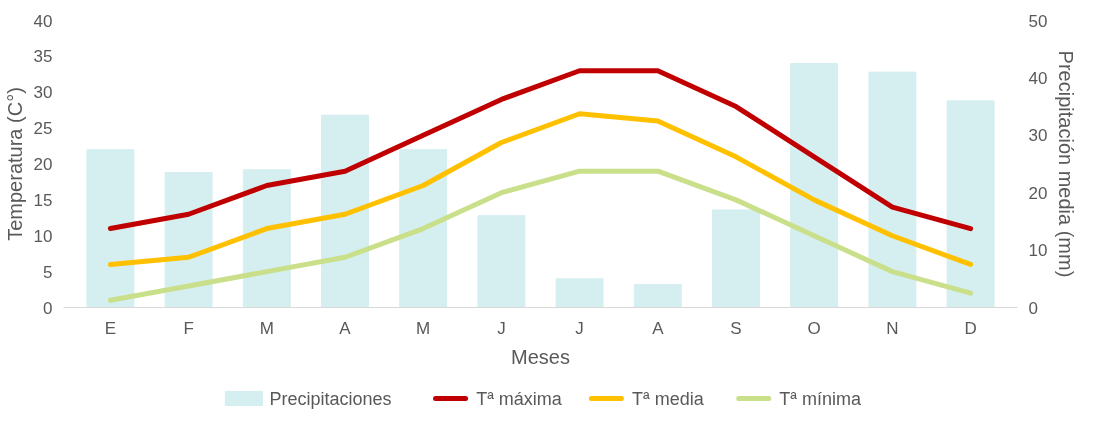  I want to click on y-tick-label: 35, so click(43, 57).